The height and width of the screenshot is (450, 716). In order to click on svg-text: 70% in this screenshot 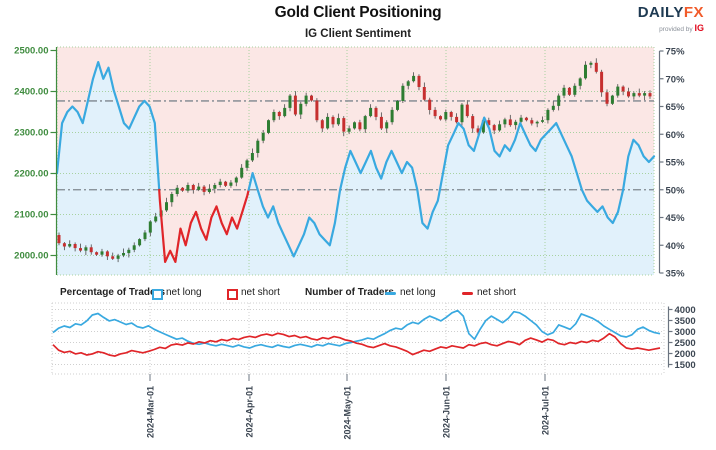, I will do `click(676, 79)`.